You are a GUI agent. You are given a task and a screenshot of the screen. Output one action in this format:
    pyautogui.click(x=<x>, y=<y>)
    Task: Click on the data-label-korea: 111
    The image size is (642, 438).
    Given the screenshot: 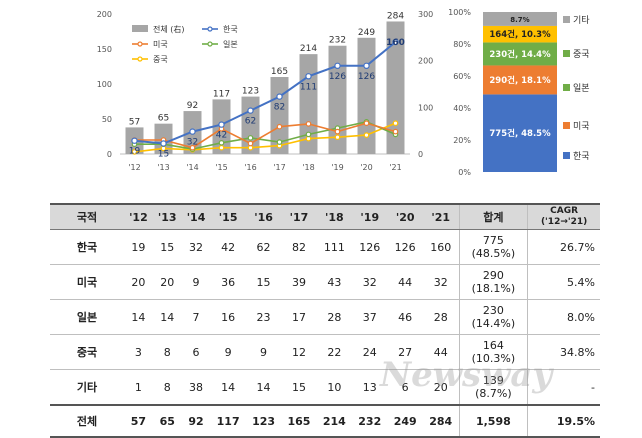 What is the action you would take?
    pyautogui.click(x=308, y=87)
    